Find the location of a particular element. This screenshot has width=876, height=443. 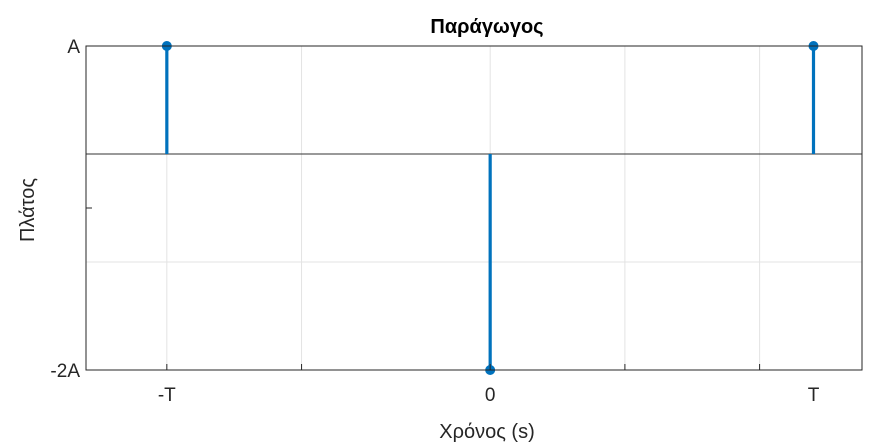

y-tick-label: -2A is located at coordinates (65, 371).